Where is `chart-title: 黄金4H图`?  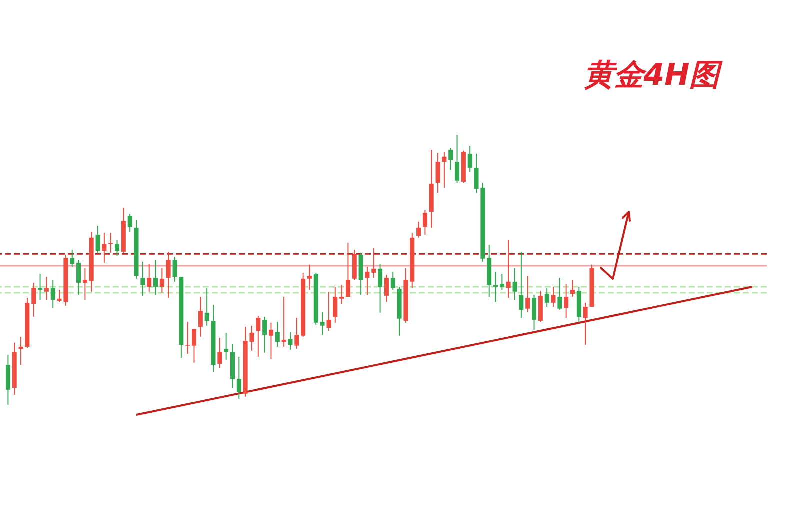 chart-title: 黄金4H图 is located at coordinates (654, 75).